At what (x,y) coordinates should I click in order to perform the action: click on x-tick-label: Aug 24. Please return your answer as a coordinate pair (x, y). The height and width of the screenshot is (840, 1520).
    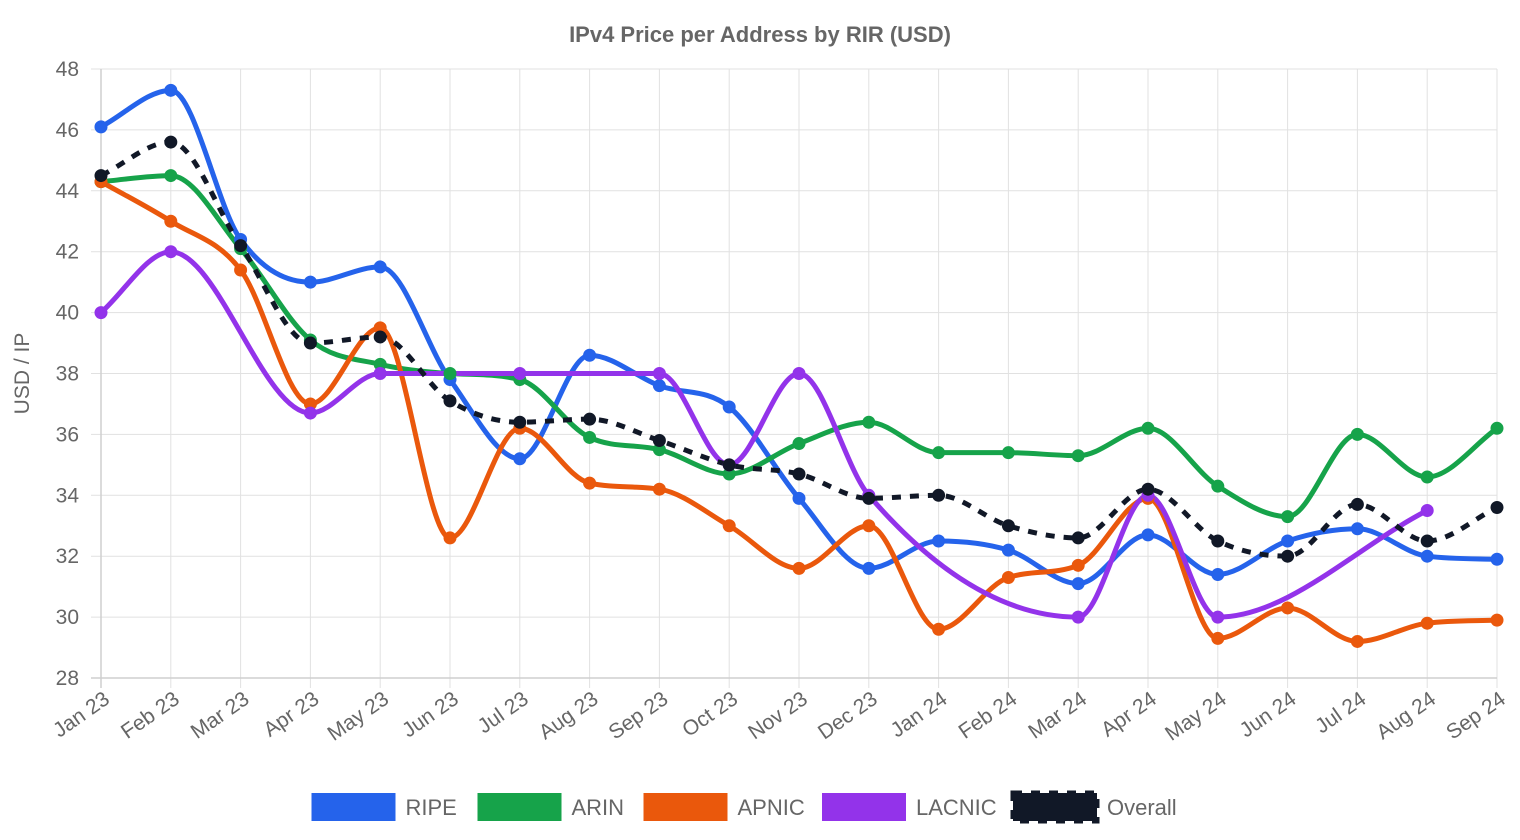
    Looking at the image, I should click on (1406, 715).